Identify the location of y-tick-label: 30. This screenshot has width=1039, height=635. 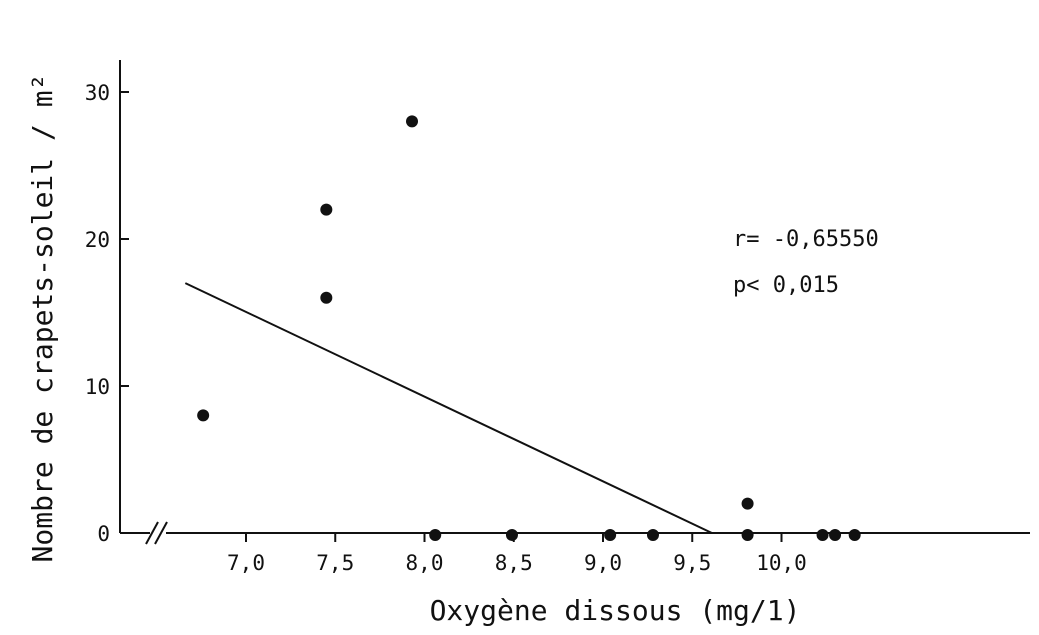
(97, 93).